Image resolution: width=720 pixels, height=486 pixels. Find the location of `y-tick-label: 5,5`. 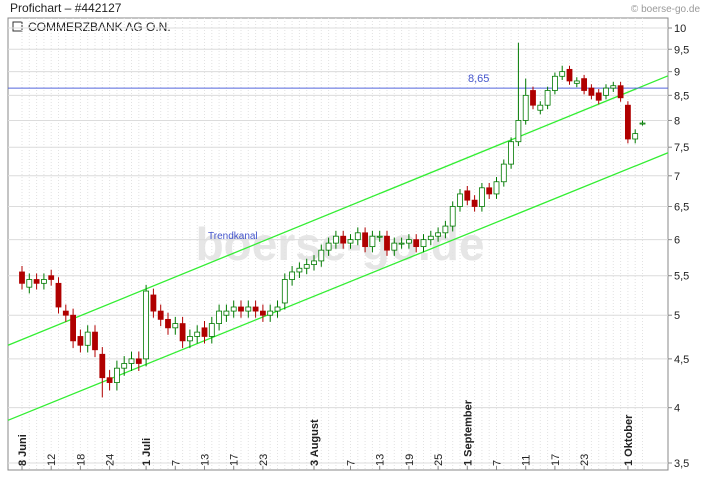

y-tick-label: 5,5 is located at coordinates (681, 277).